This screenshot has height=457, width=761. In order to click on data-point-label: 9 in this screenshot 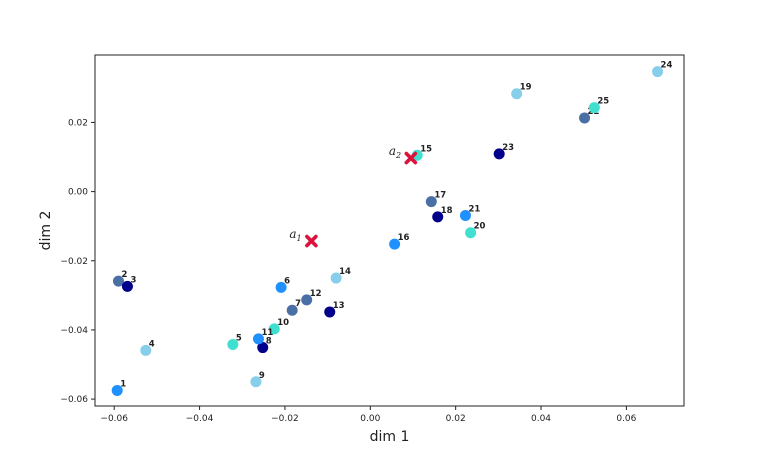, I will do `click(262, 376)`.